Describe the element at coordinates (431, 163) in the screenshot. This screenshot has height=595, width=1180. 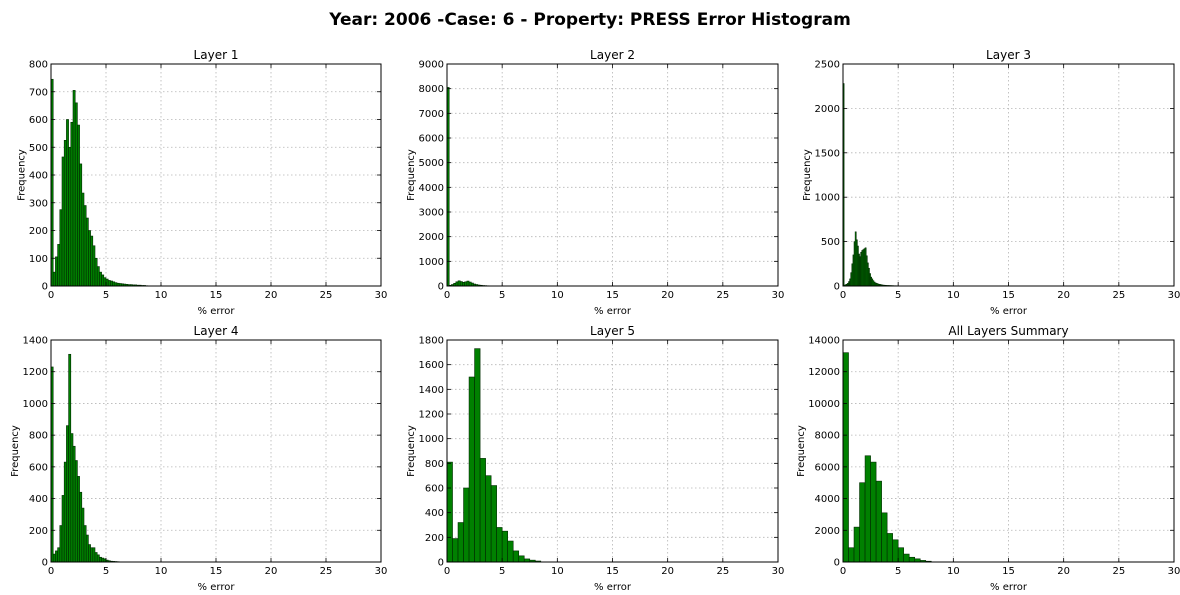
I see `y-tick-label: 5000` at that location.